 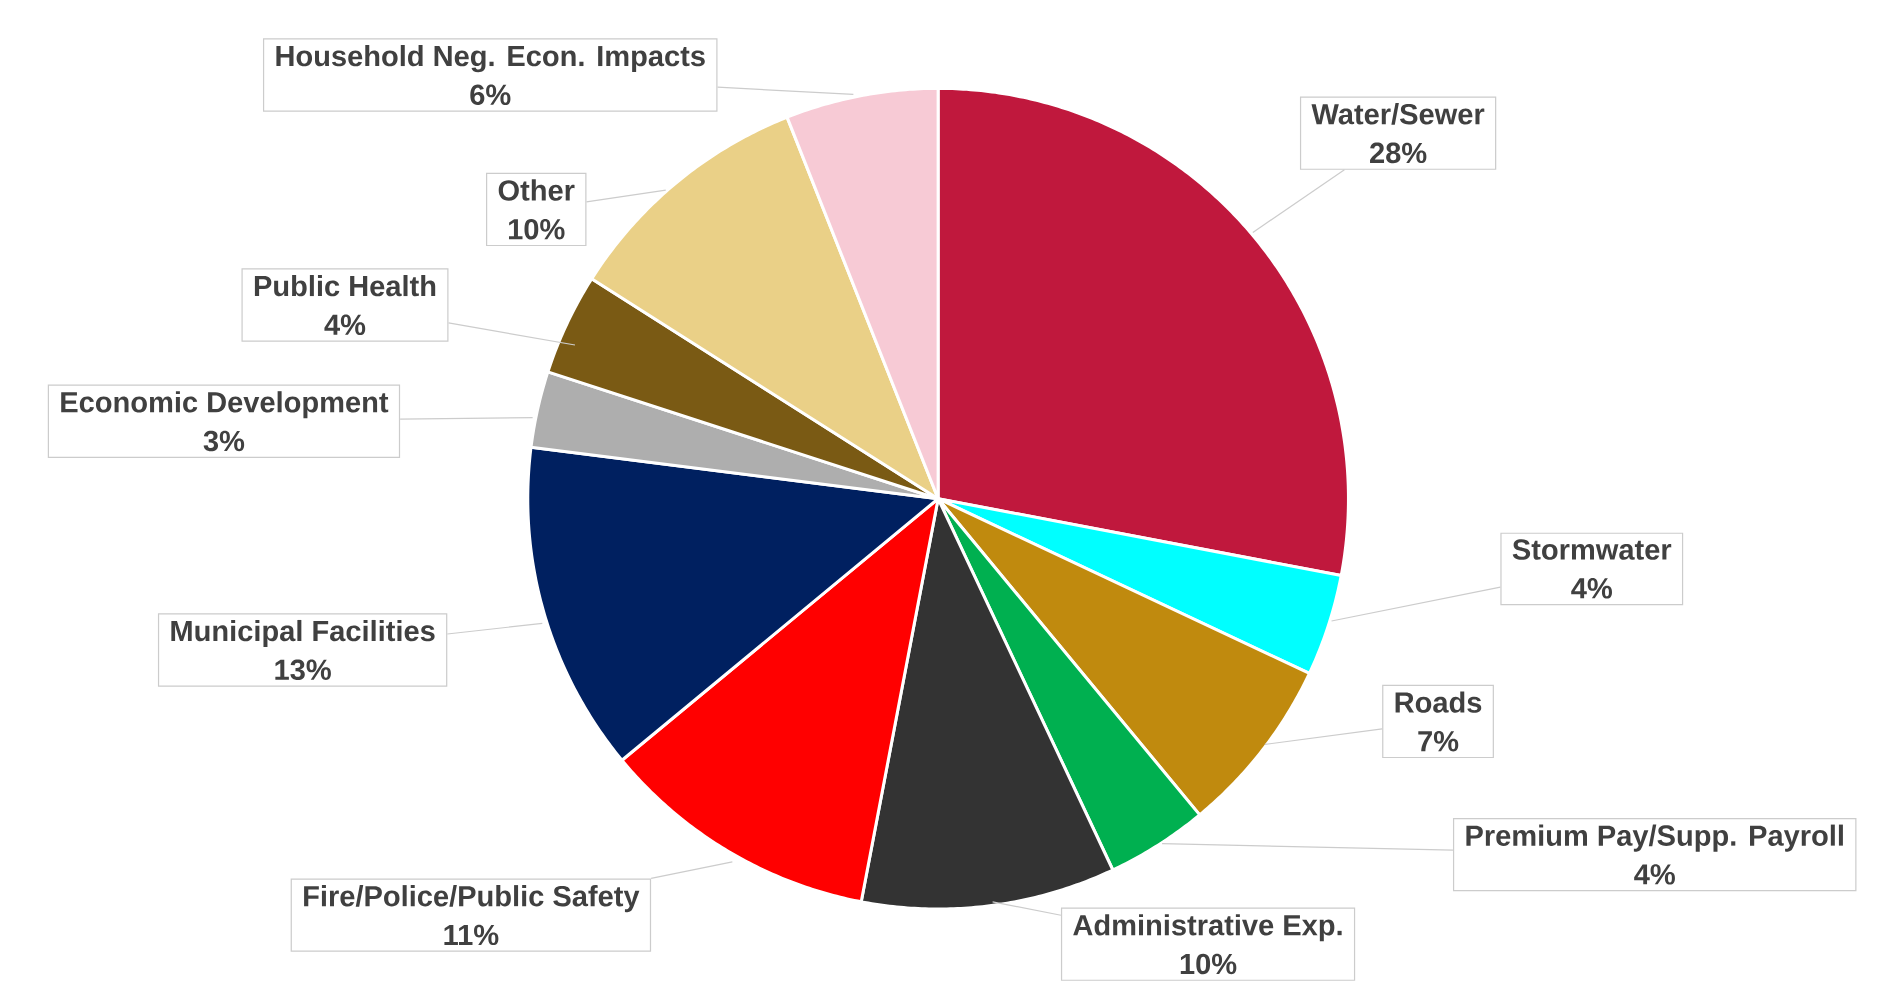 I want to click on data-label: 28%, so click(x=1398, y=153).